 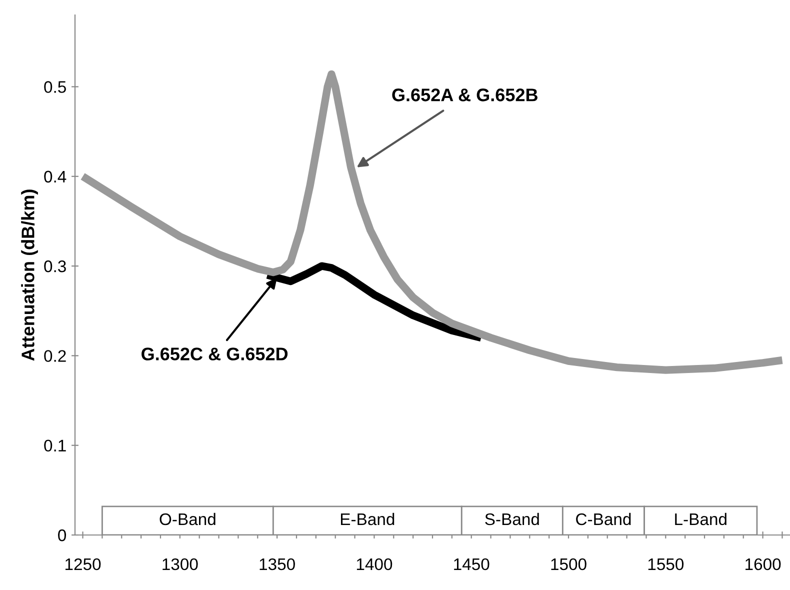 I want to click on y-tick-label: 0.2, so click(x=55, y=356).